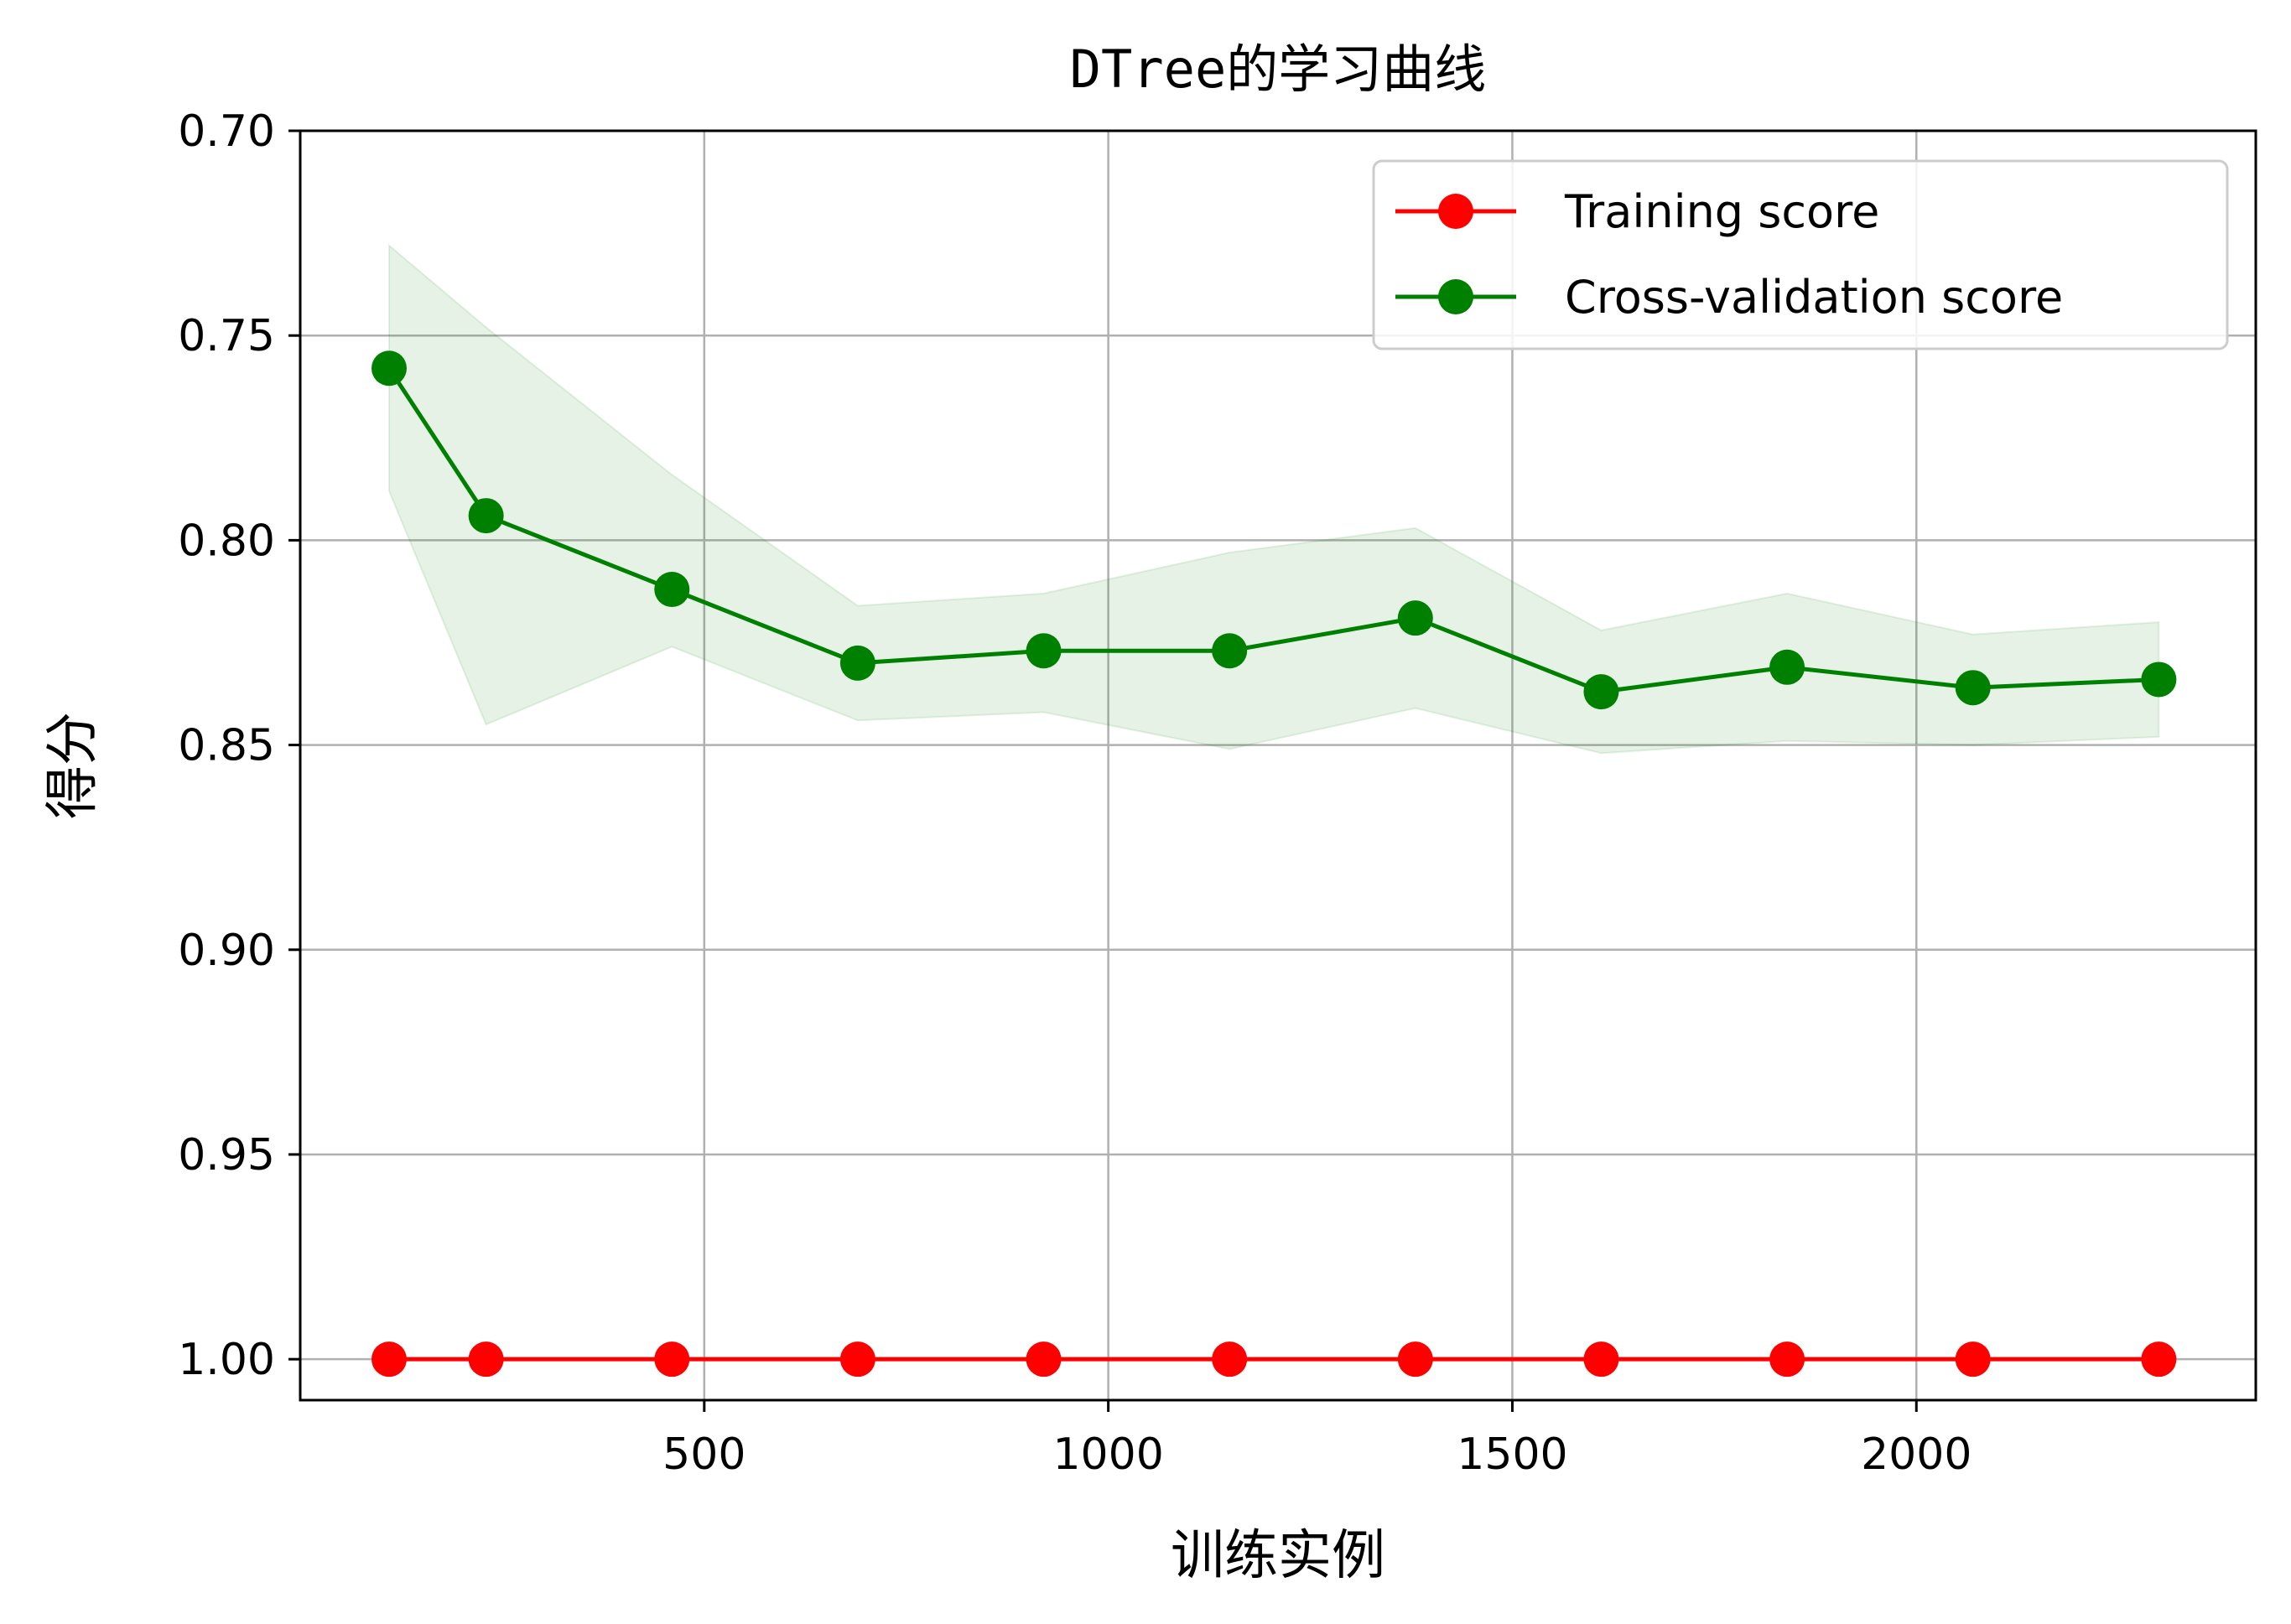 The width and height of the screenshot is (2291, 1624). Describe the element at coordinates (1512, 1454) in the screenshot. I see `x-tick-label: 1500` at that location.